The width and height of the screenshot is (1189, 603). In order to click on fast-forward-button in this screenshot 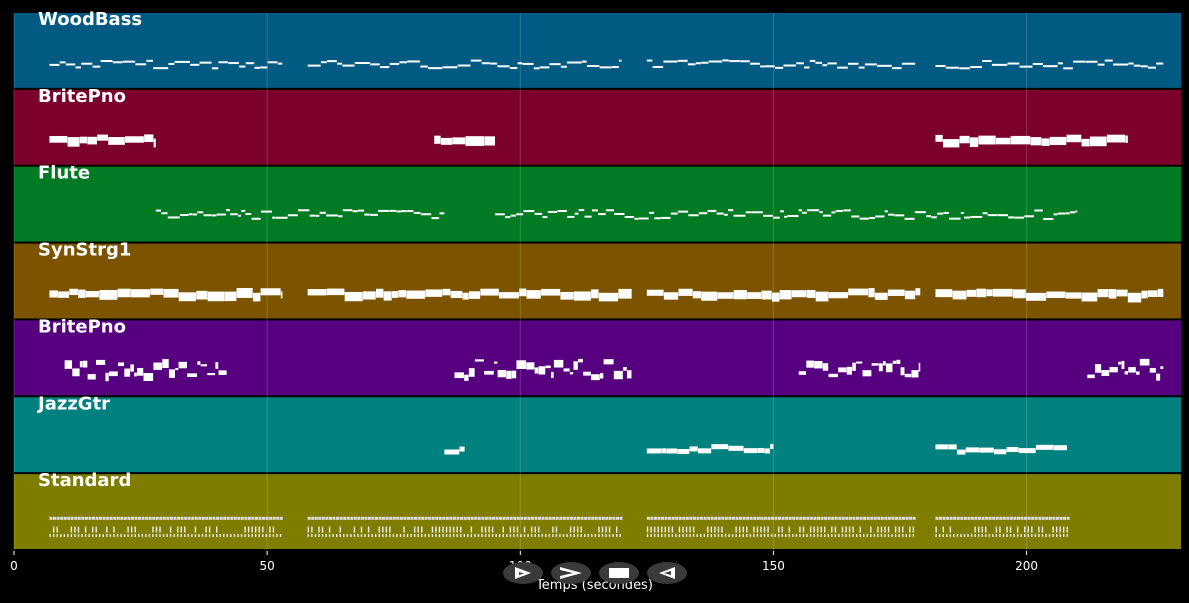, I will do `click(571, 573)`.